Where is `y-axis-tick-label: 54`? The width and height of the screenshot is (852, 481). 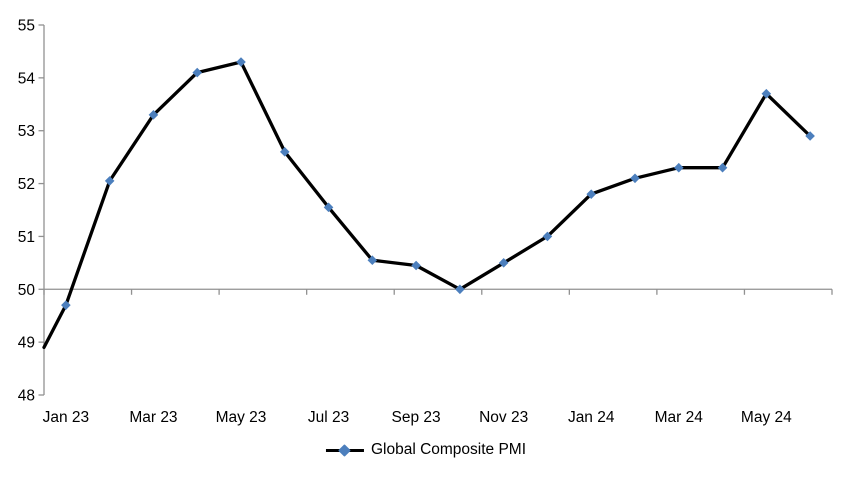
y-axis-tick-label: 54 is located at coordinates (27, 78).